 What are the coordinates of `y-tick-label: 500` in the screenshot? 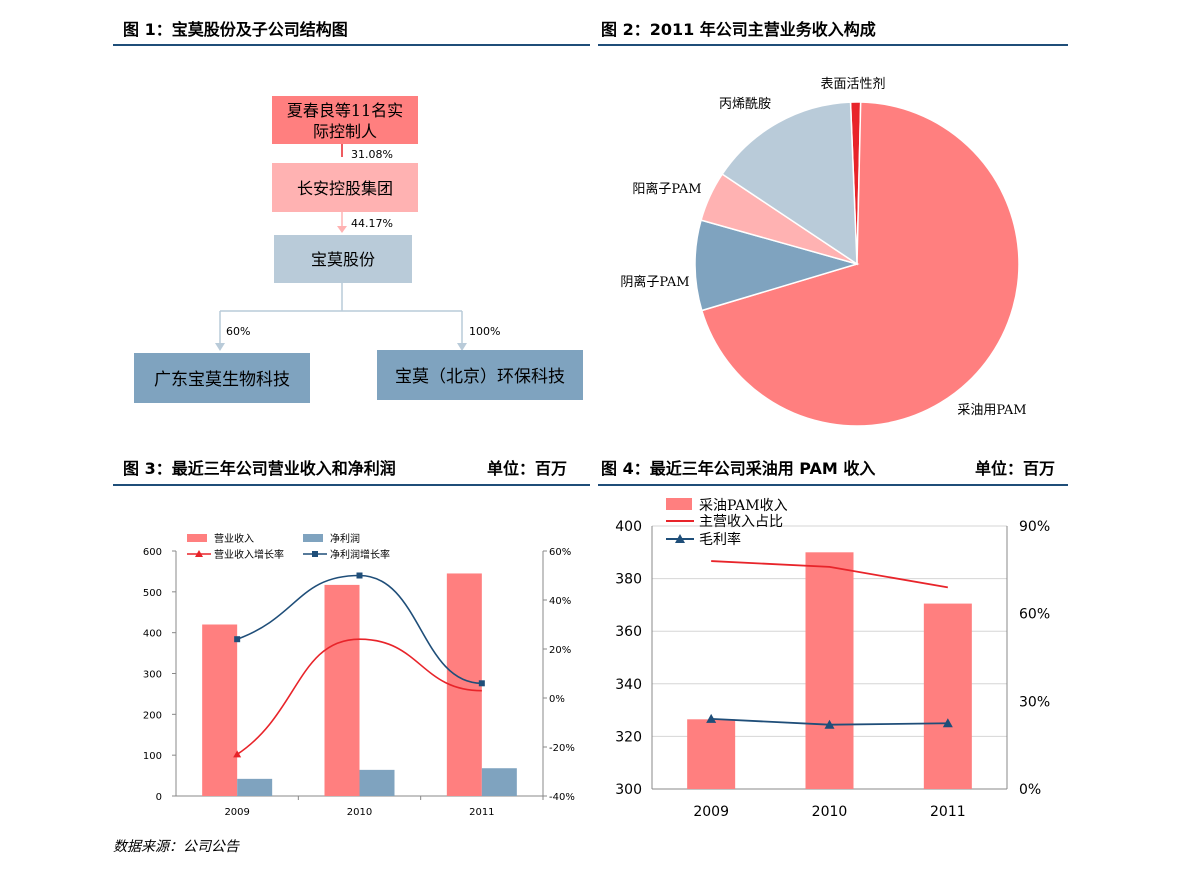 It's located at (152, 593).